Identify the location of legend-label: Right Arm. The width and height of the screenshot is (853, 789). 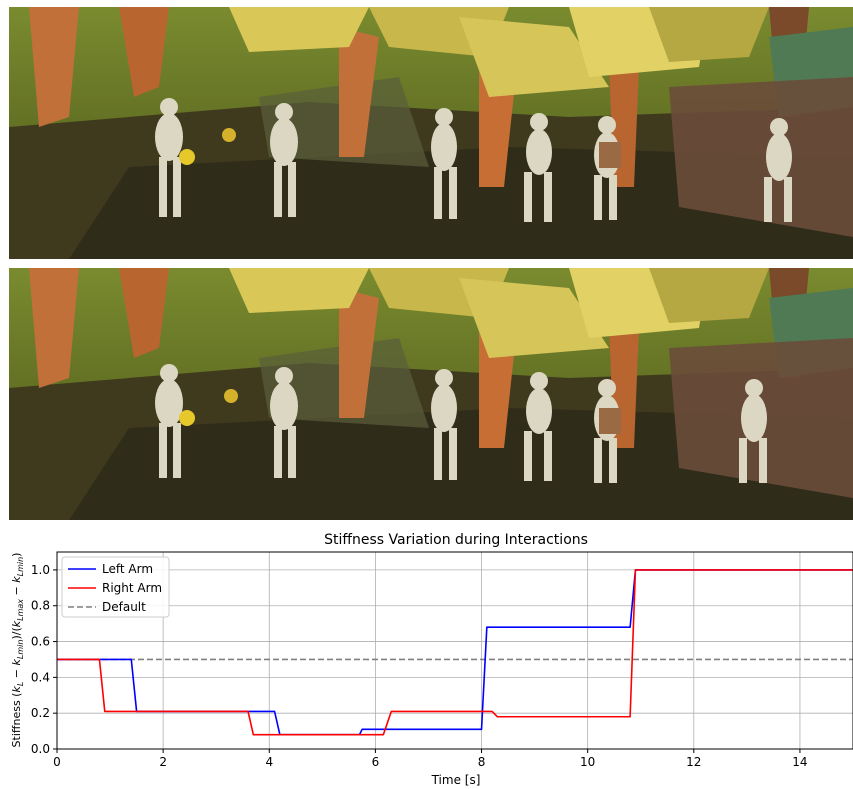
(132, 588).